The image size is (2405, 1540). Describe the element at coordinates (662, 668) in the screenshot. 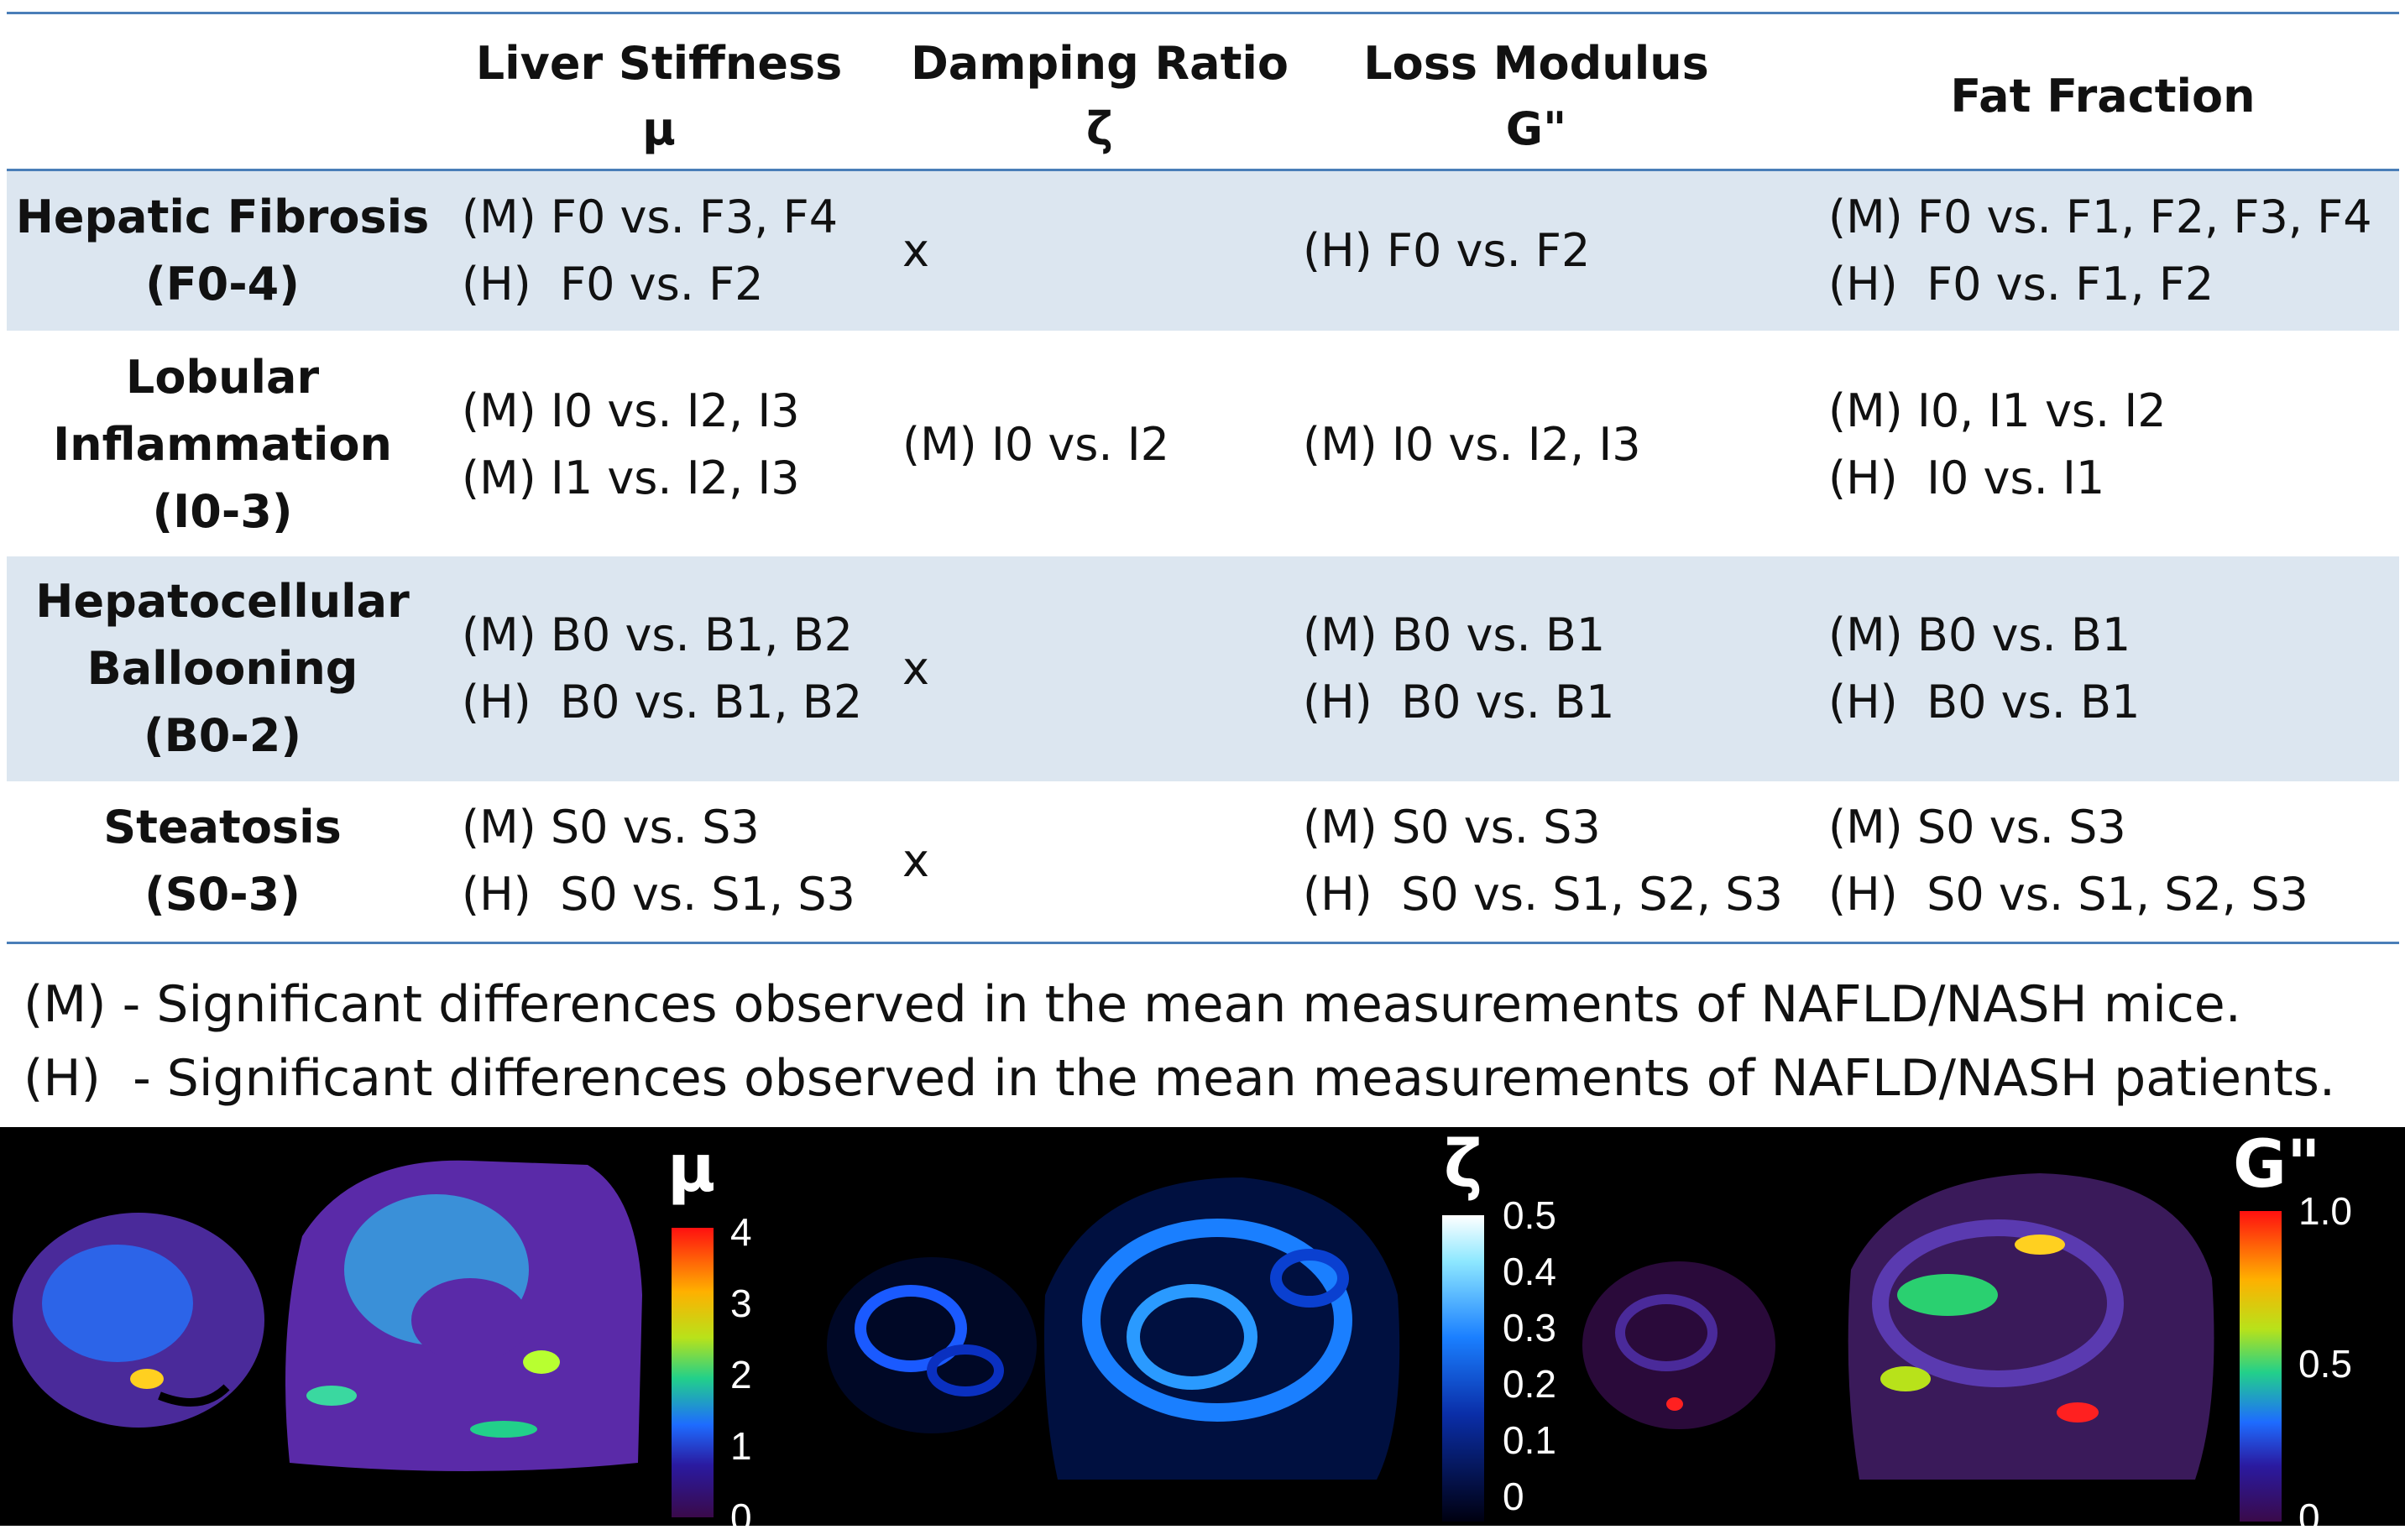

I see `cell-ballooning-stiffness: (M) B0 vs. B1, B2 (H) B0 vs. B1, B2` at that location.